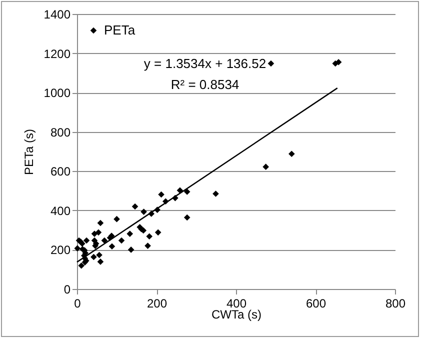 Image resolution: width=422 pixels, height=340 pixels. I want to click on y-tick-label: 0, so click(67, 289).